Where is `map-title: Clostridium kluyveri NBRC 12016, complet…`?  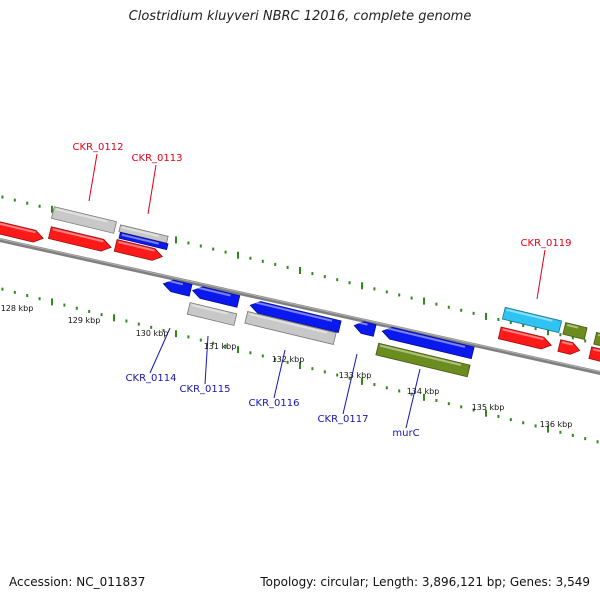
map-title: Clostridium kluyveri NBRC 12016, complet… is located at coordinates (300, 16).